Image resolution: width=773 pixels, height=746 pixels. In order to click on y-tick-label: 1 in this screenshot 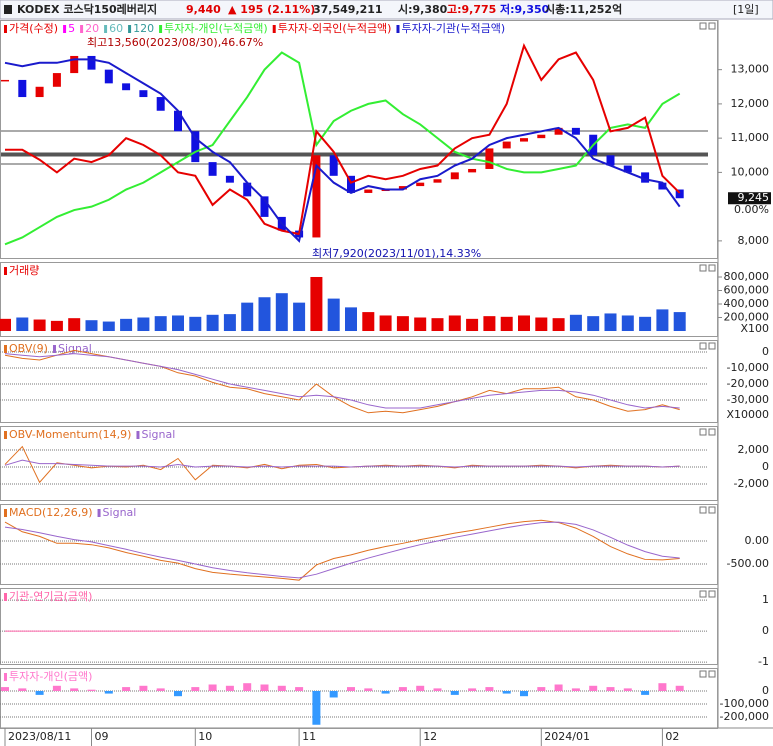, I will do `click(765, 599)`.